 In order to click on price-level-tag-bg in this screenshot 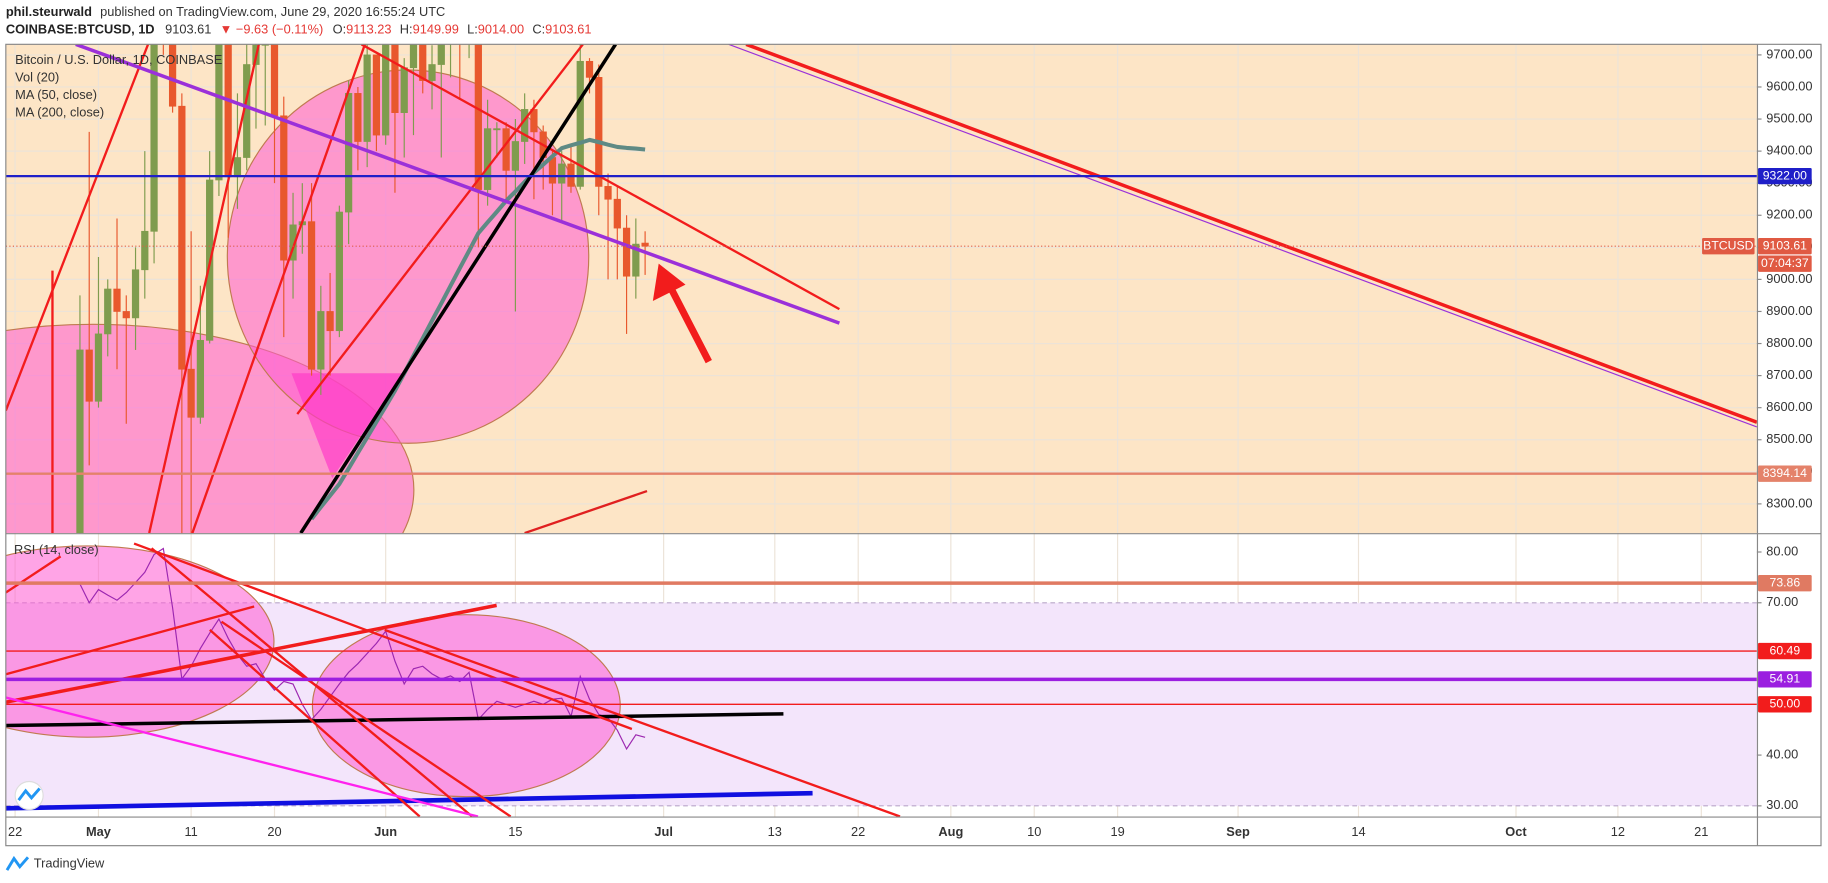, I will do `click(1785, 473)`.